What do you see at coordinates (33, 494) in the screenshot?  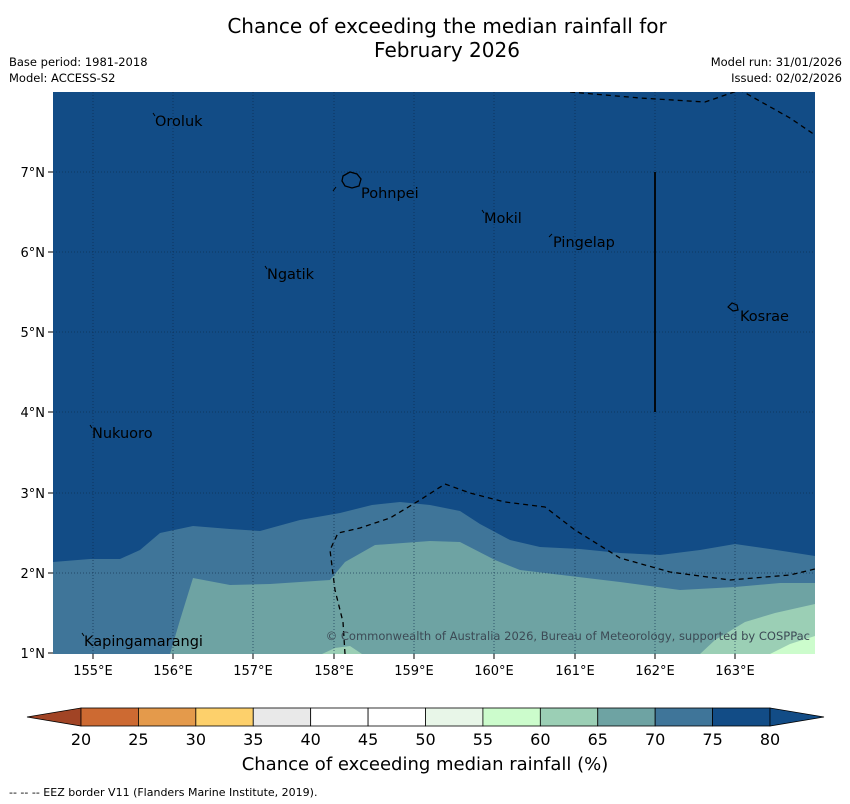 I see `lat-label: 3°N` at bounding box center [33, 494].